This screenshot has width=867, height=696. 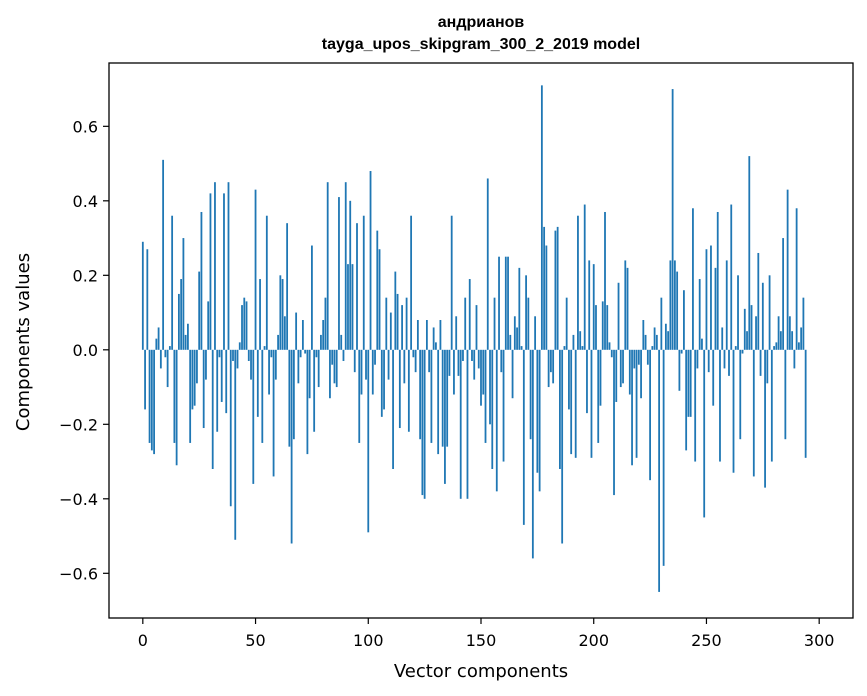 What do you see at coordinates (23, 342) in the screenshot?
I see `y-axis-label: Components values` at bounding box center [23, 342].